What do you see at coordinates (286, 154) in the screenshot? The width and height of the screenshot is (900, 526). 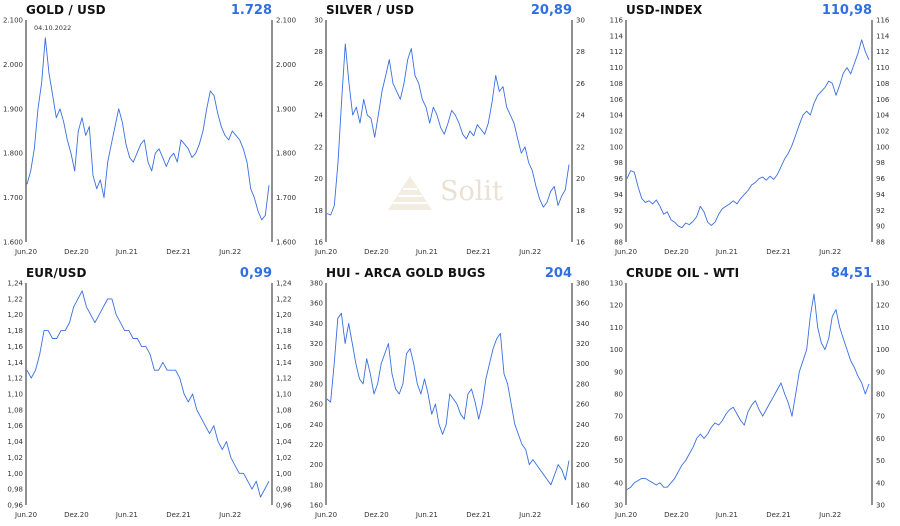 I see `y-tick-label-right: 1.800` at bounding box center [286, 154].